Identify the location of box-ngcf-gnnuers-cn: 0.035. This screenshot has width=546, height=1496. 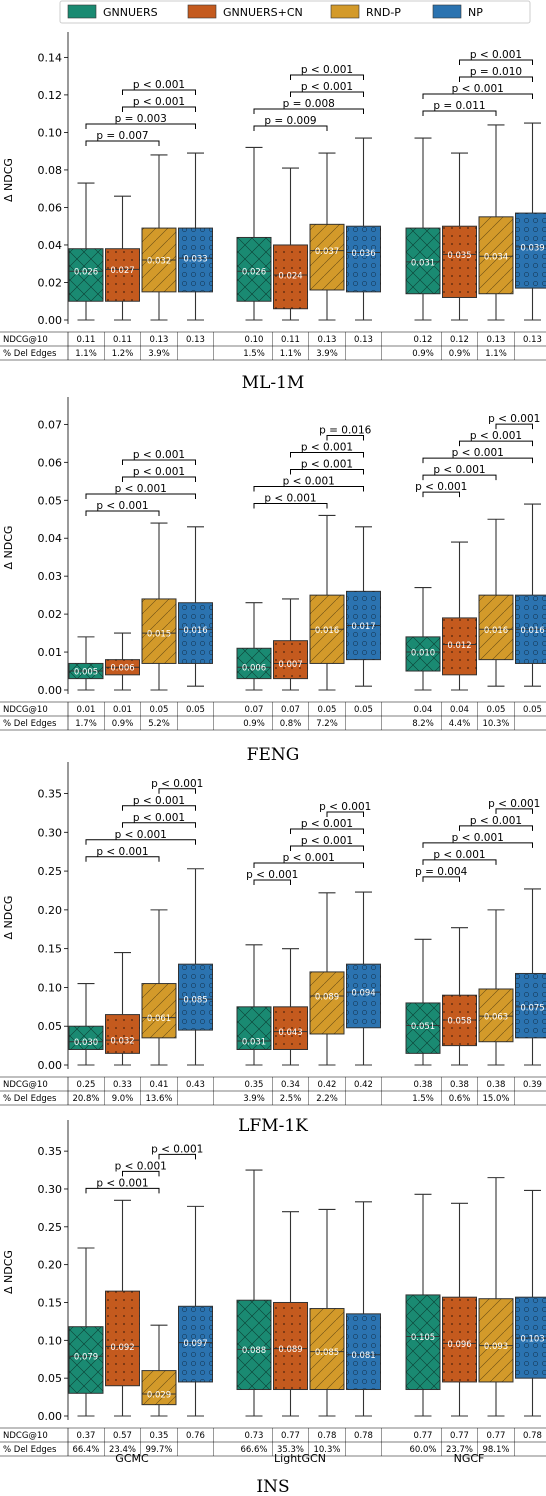
(459, 236).